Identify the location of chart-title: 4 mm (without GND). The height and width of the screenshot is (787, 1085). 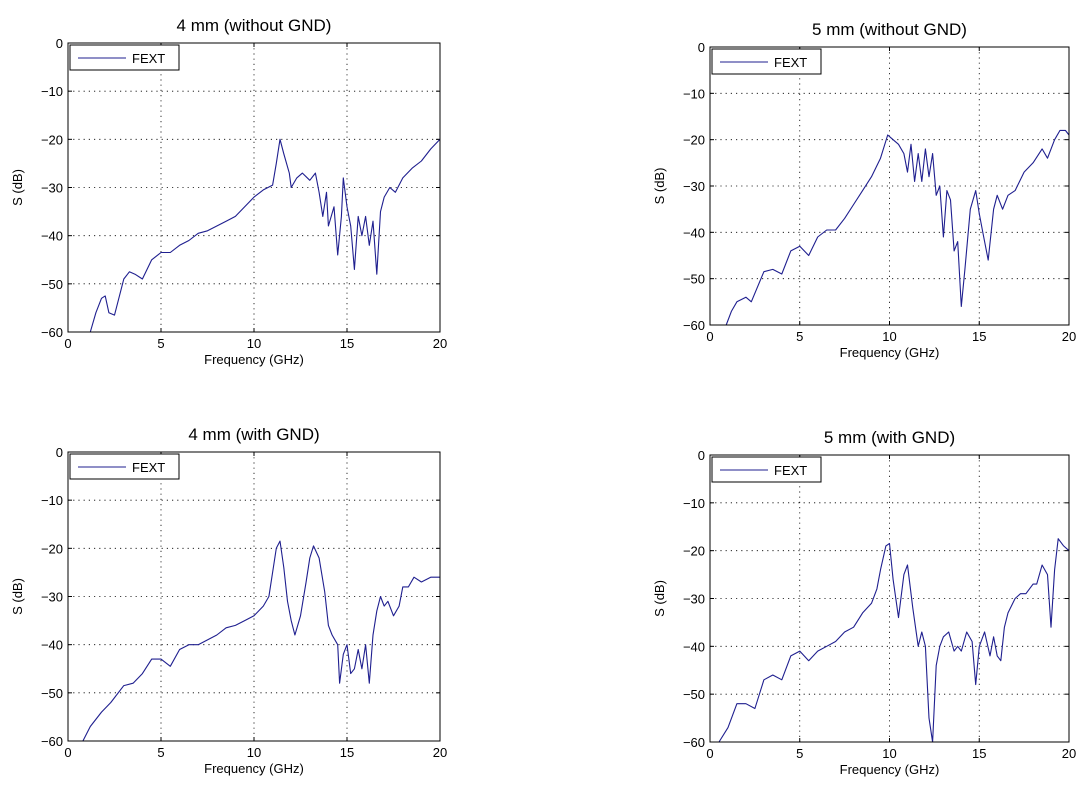
(254, 25).